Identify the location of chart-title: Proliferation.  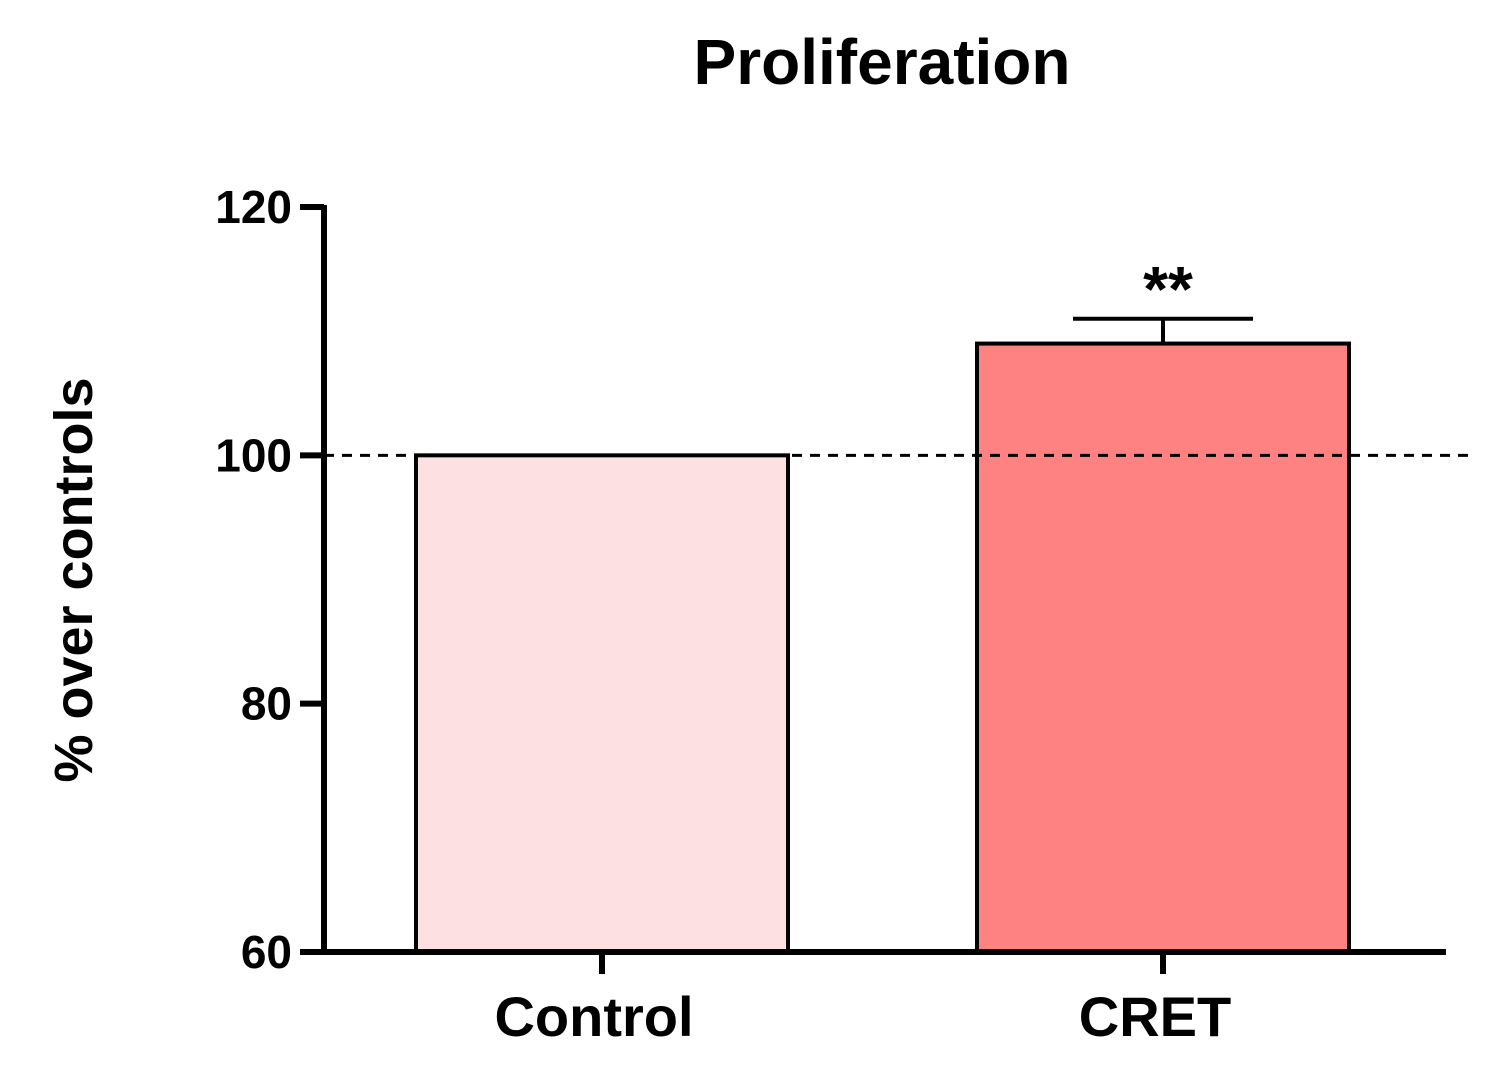
(882, 62).